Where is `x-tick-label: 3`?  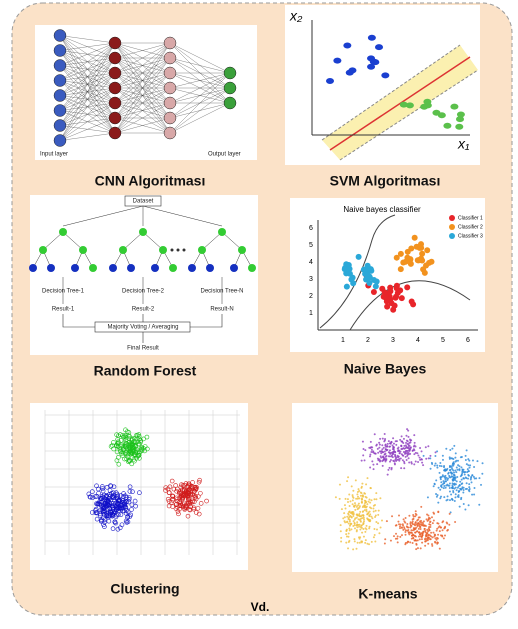
x-tick-label: 3 is located at coordinates (393, 340).